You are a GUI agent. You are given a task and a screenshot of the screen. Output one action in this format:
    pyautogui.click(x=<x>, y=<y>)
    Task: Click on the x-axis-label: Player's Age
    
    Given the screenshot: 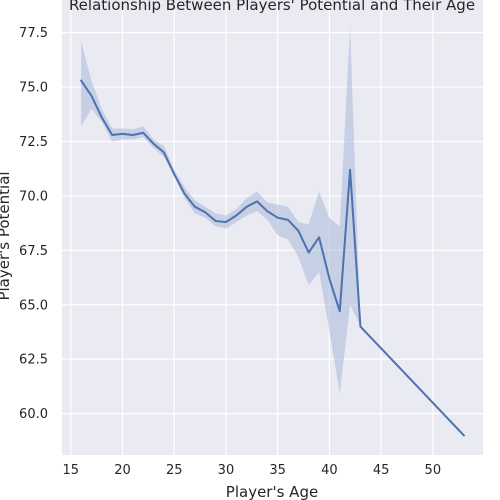 What is the action you would take?
    pyautogui.click(x=272, y=491)
    